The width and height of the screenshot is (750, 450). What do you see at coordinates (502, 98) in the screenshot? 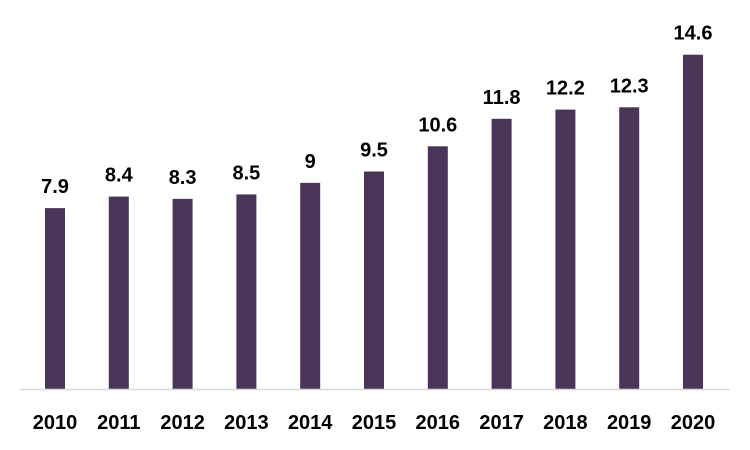
I see `value-label-2017: 11.8` at bounding box center [502, 98].